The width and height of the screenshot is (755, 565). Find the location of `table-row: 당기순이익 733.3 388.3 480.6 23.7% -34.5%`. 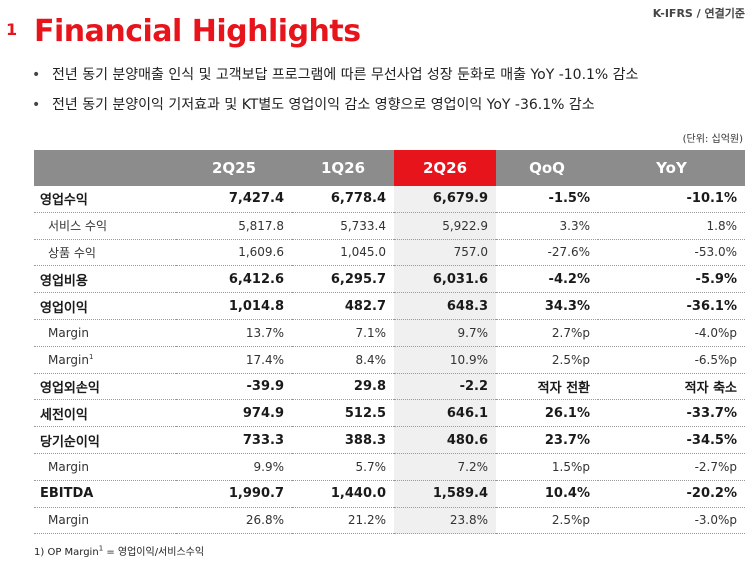

table-row: 당기순이익 733.3 388.3 480.6 23.7% -34.5% is located at coordinates (389, 440).